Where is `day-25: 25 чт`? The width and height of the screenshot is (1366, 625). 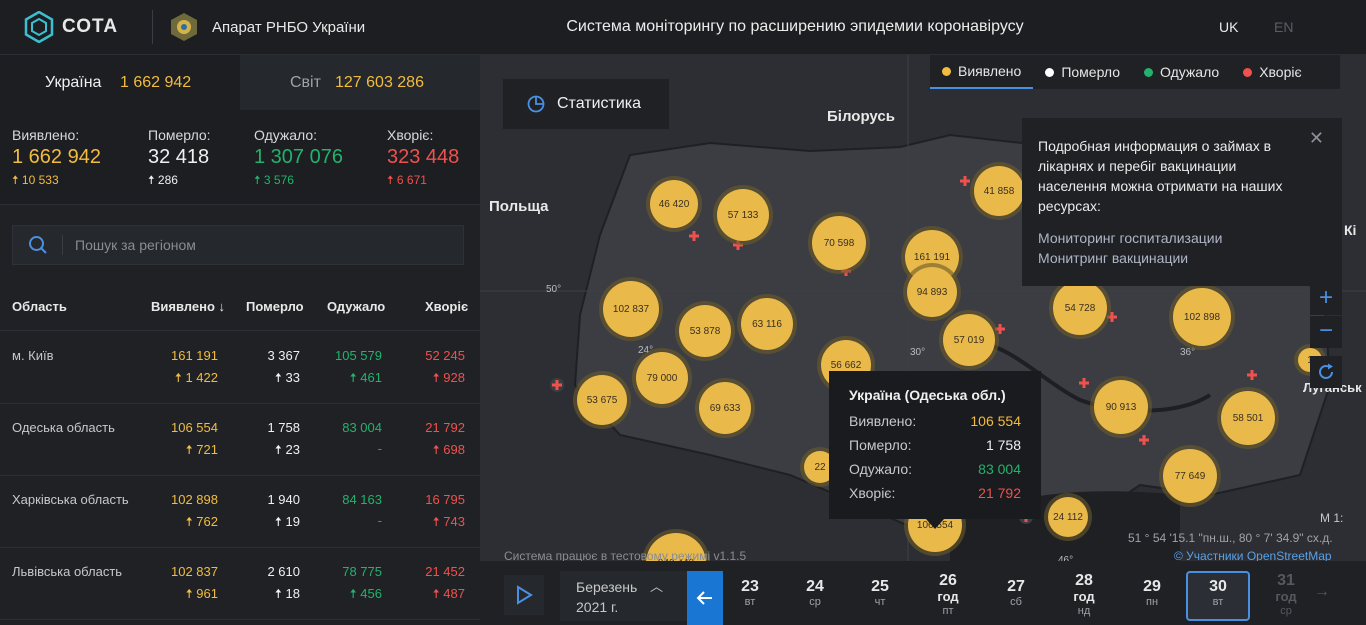 day-25: 25 чт is located at coordinates (880, 591).